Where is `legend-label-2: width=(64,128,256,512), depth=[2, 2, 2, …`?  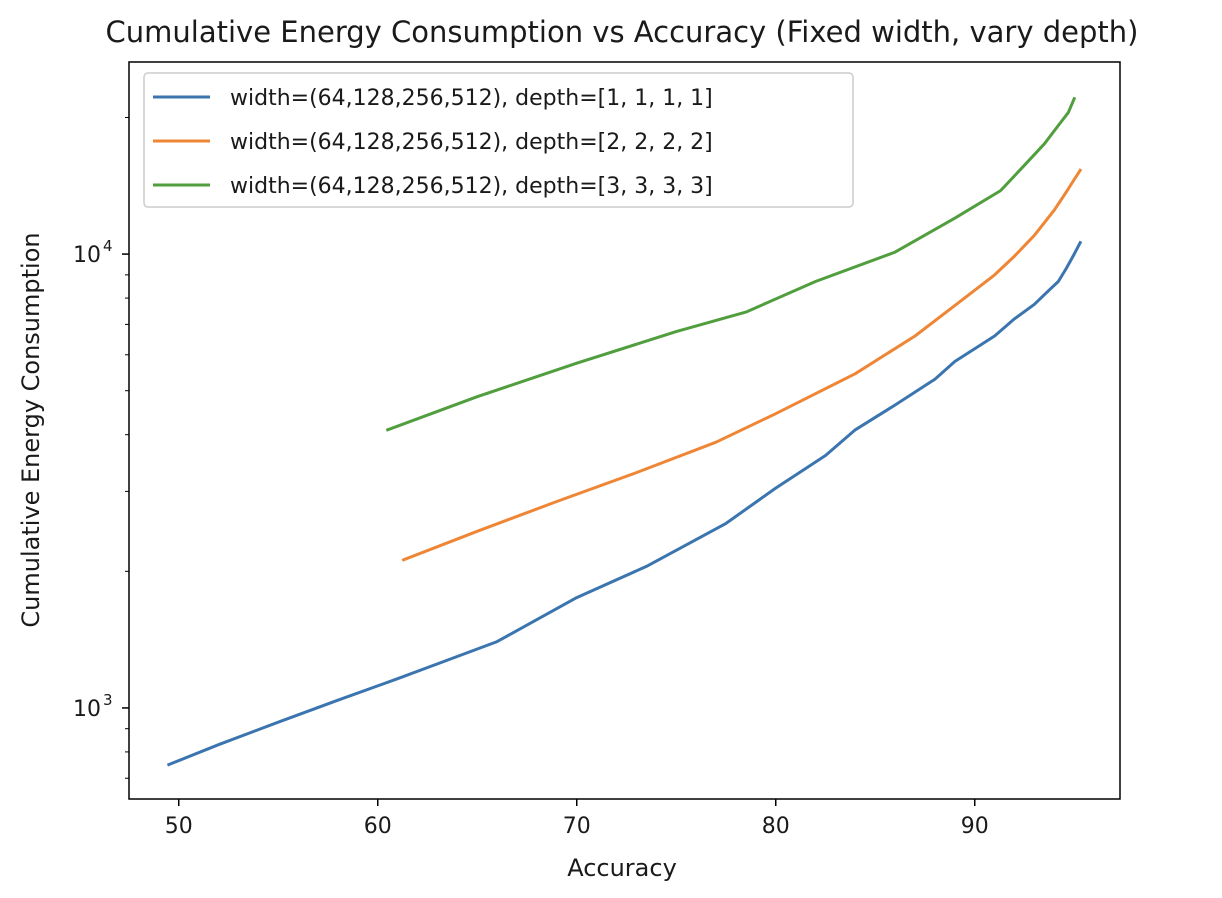
legend-label-2: width=(64,128,256,512), depth=[2, 2, 2, … is located at coordinates (471, 142).